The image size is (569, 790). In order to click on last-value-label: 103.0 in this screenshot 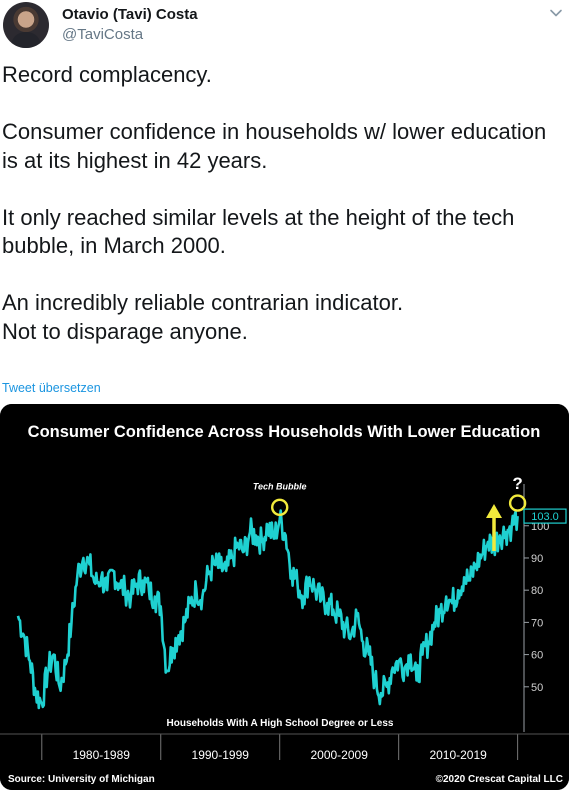, I will do `click(545, 517)`.